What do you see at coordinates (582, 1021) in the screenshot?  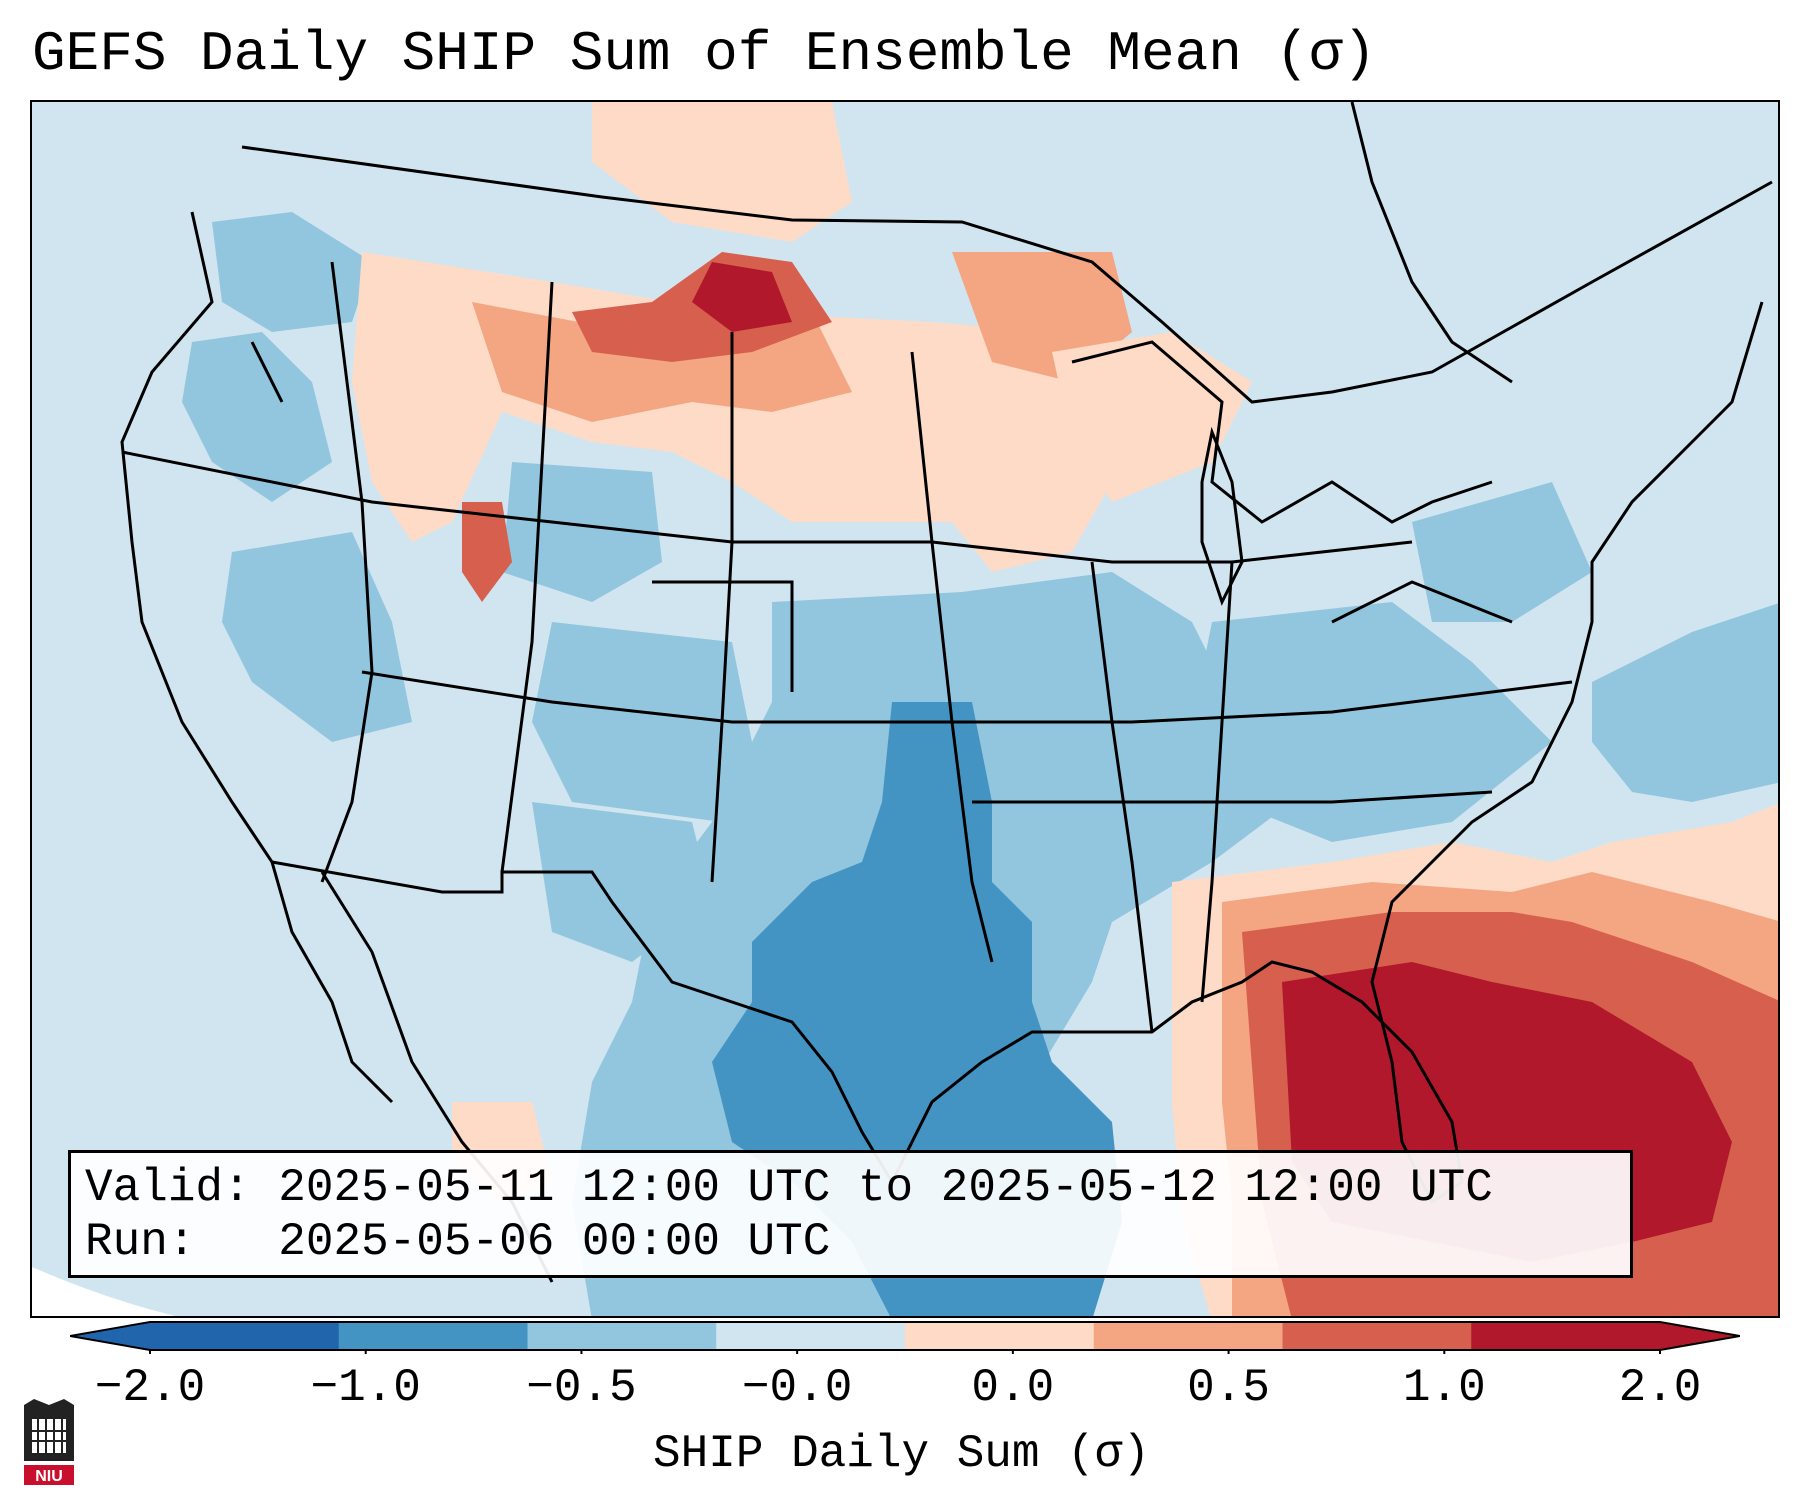 I see `mexico-border` at bounding box center [582, 1021].